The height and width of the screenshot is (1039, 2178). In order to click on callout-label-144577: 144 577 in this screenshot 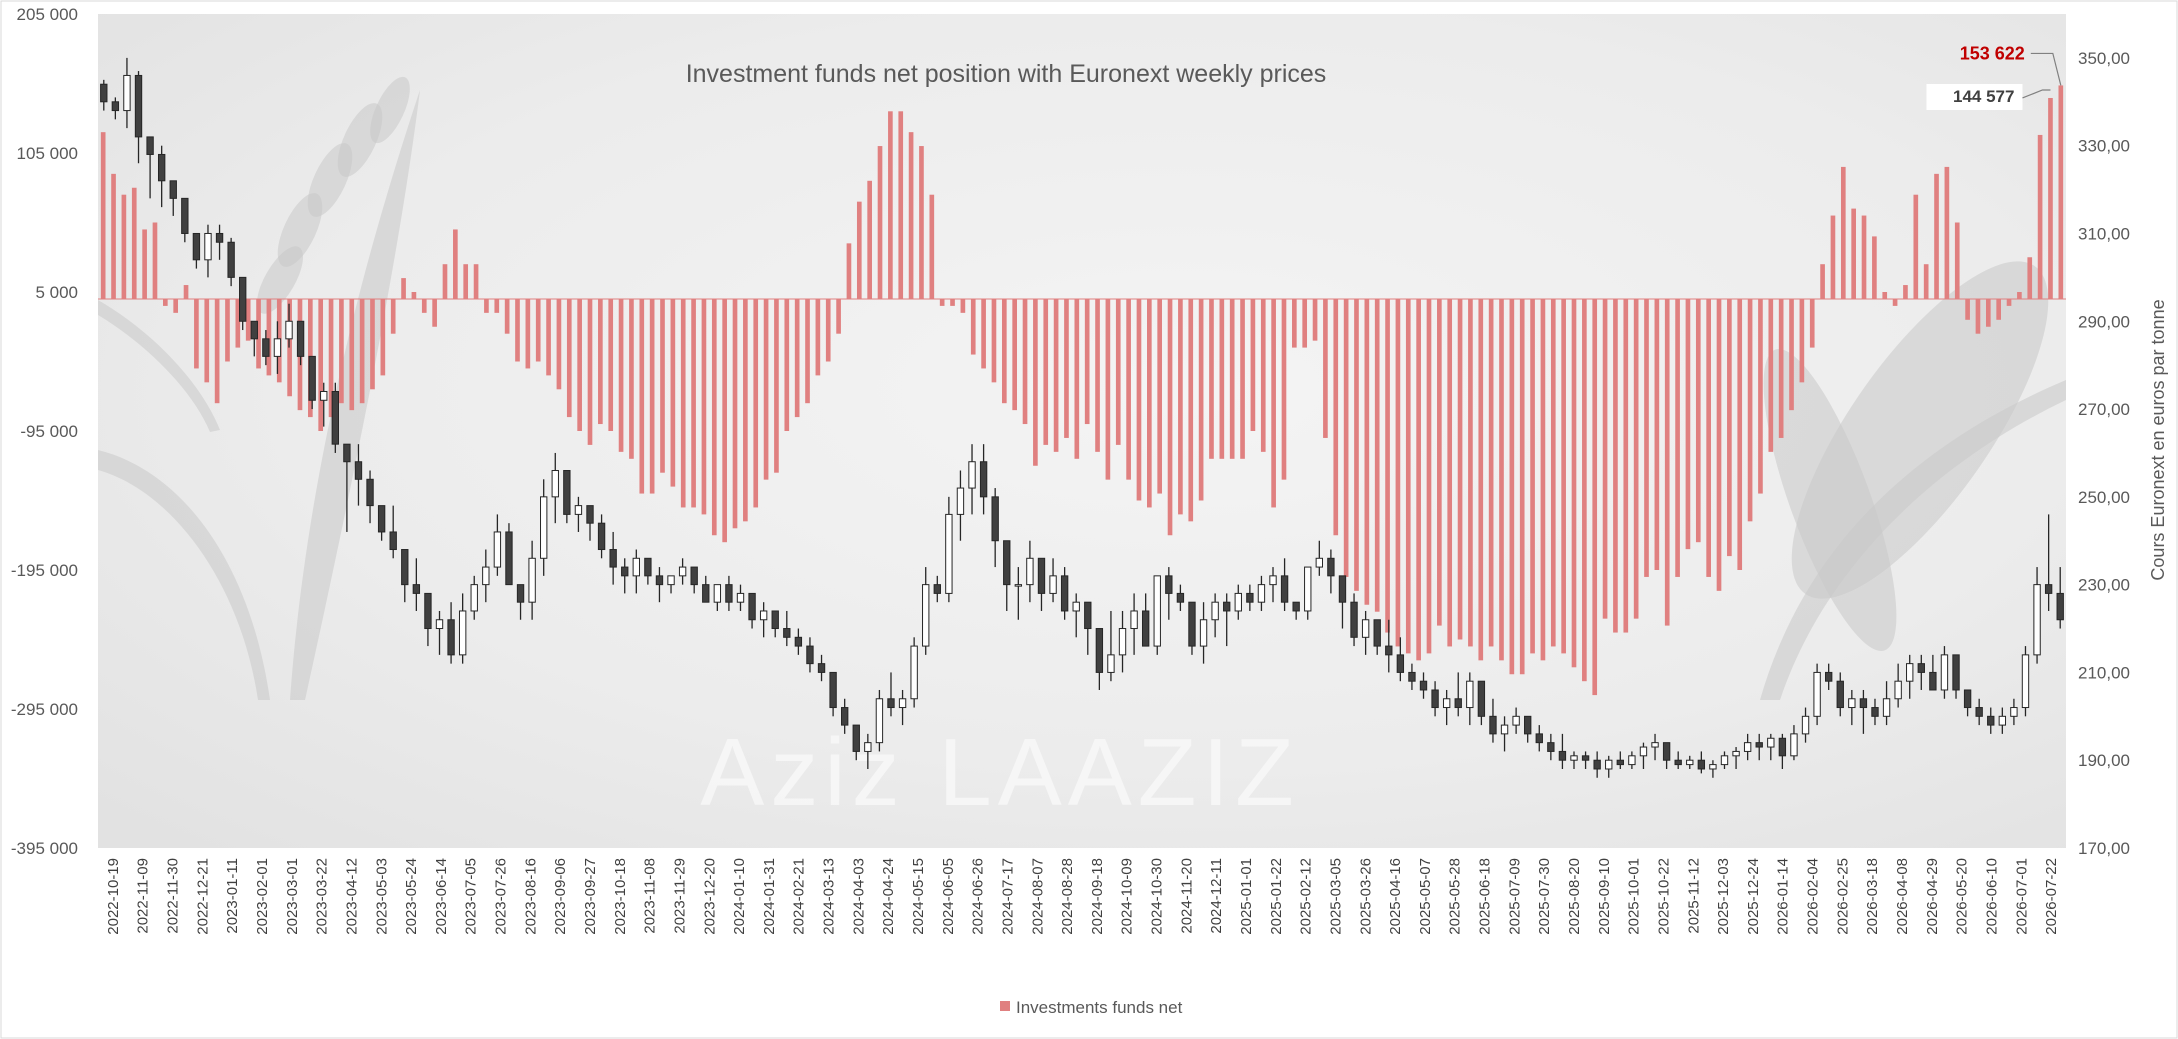, I will do `click(1983, 96)`.